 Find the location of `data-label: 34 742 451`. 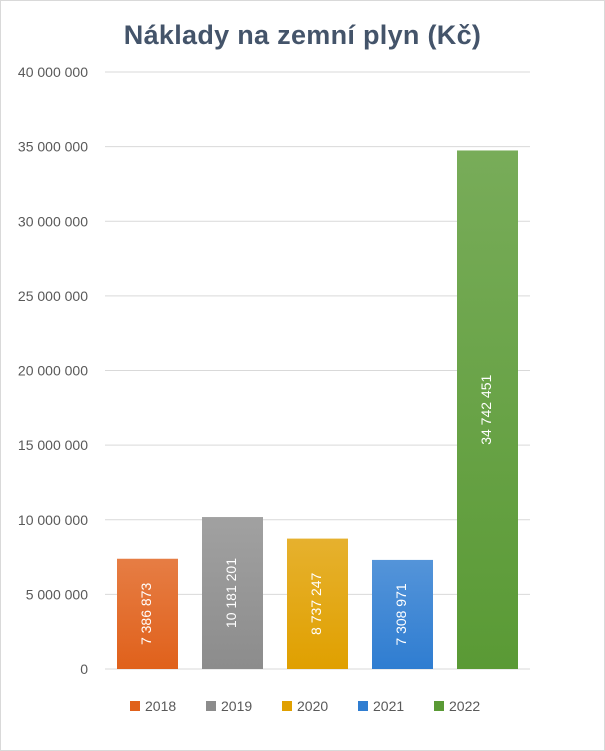

data-label: 34 742 451 is located at coordinates (486, 409).